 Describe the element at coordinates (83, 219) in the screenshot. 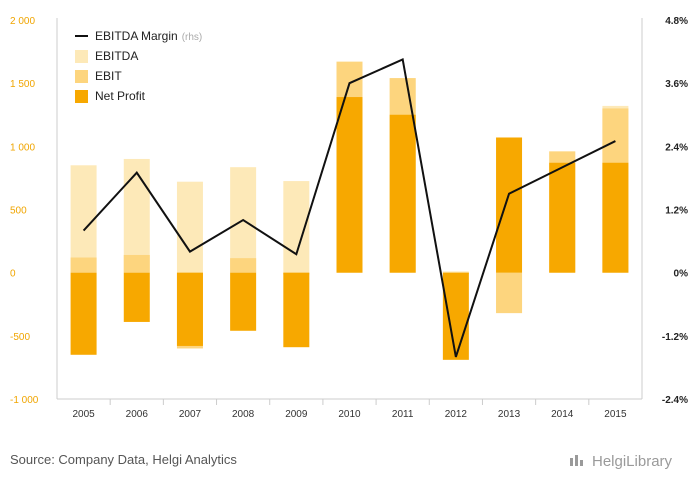

I see `bar-ebitda-2005` at that location.